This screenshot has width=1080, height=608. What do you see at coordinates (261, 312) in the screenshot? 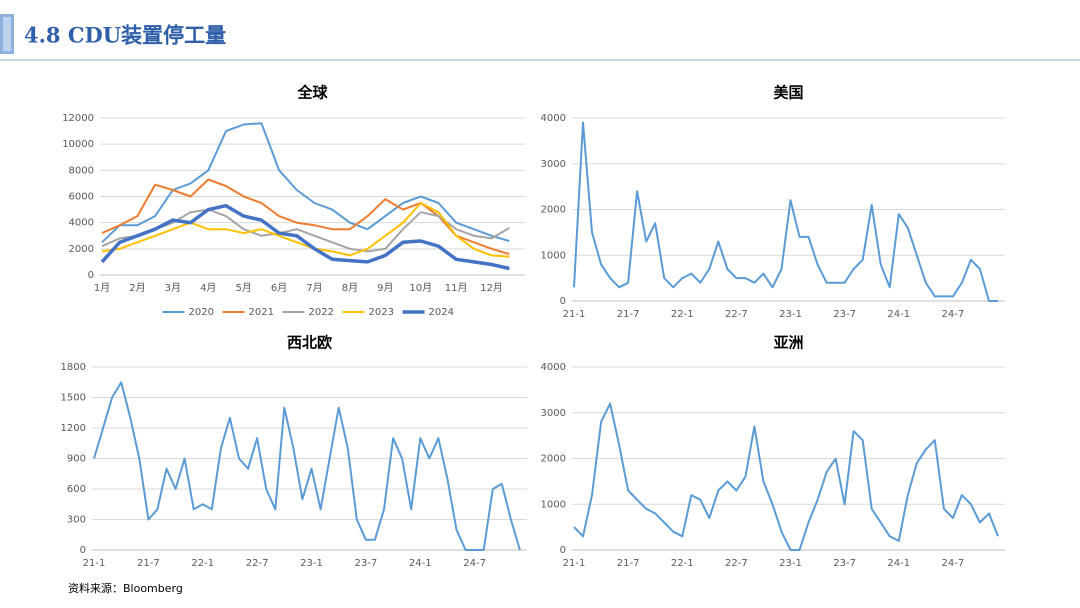
I see `legend-label: 2021` at bounding box center [261, 312].